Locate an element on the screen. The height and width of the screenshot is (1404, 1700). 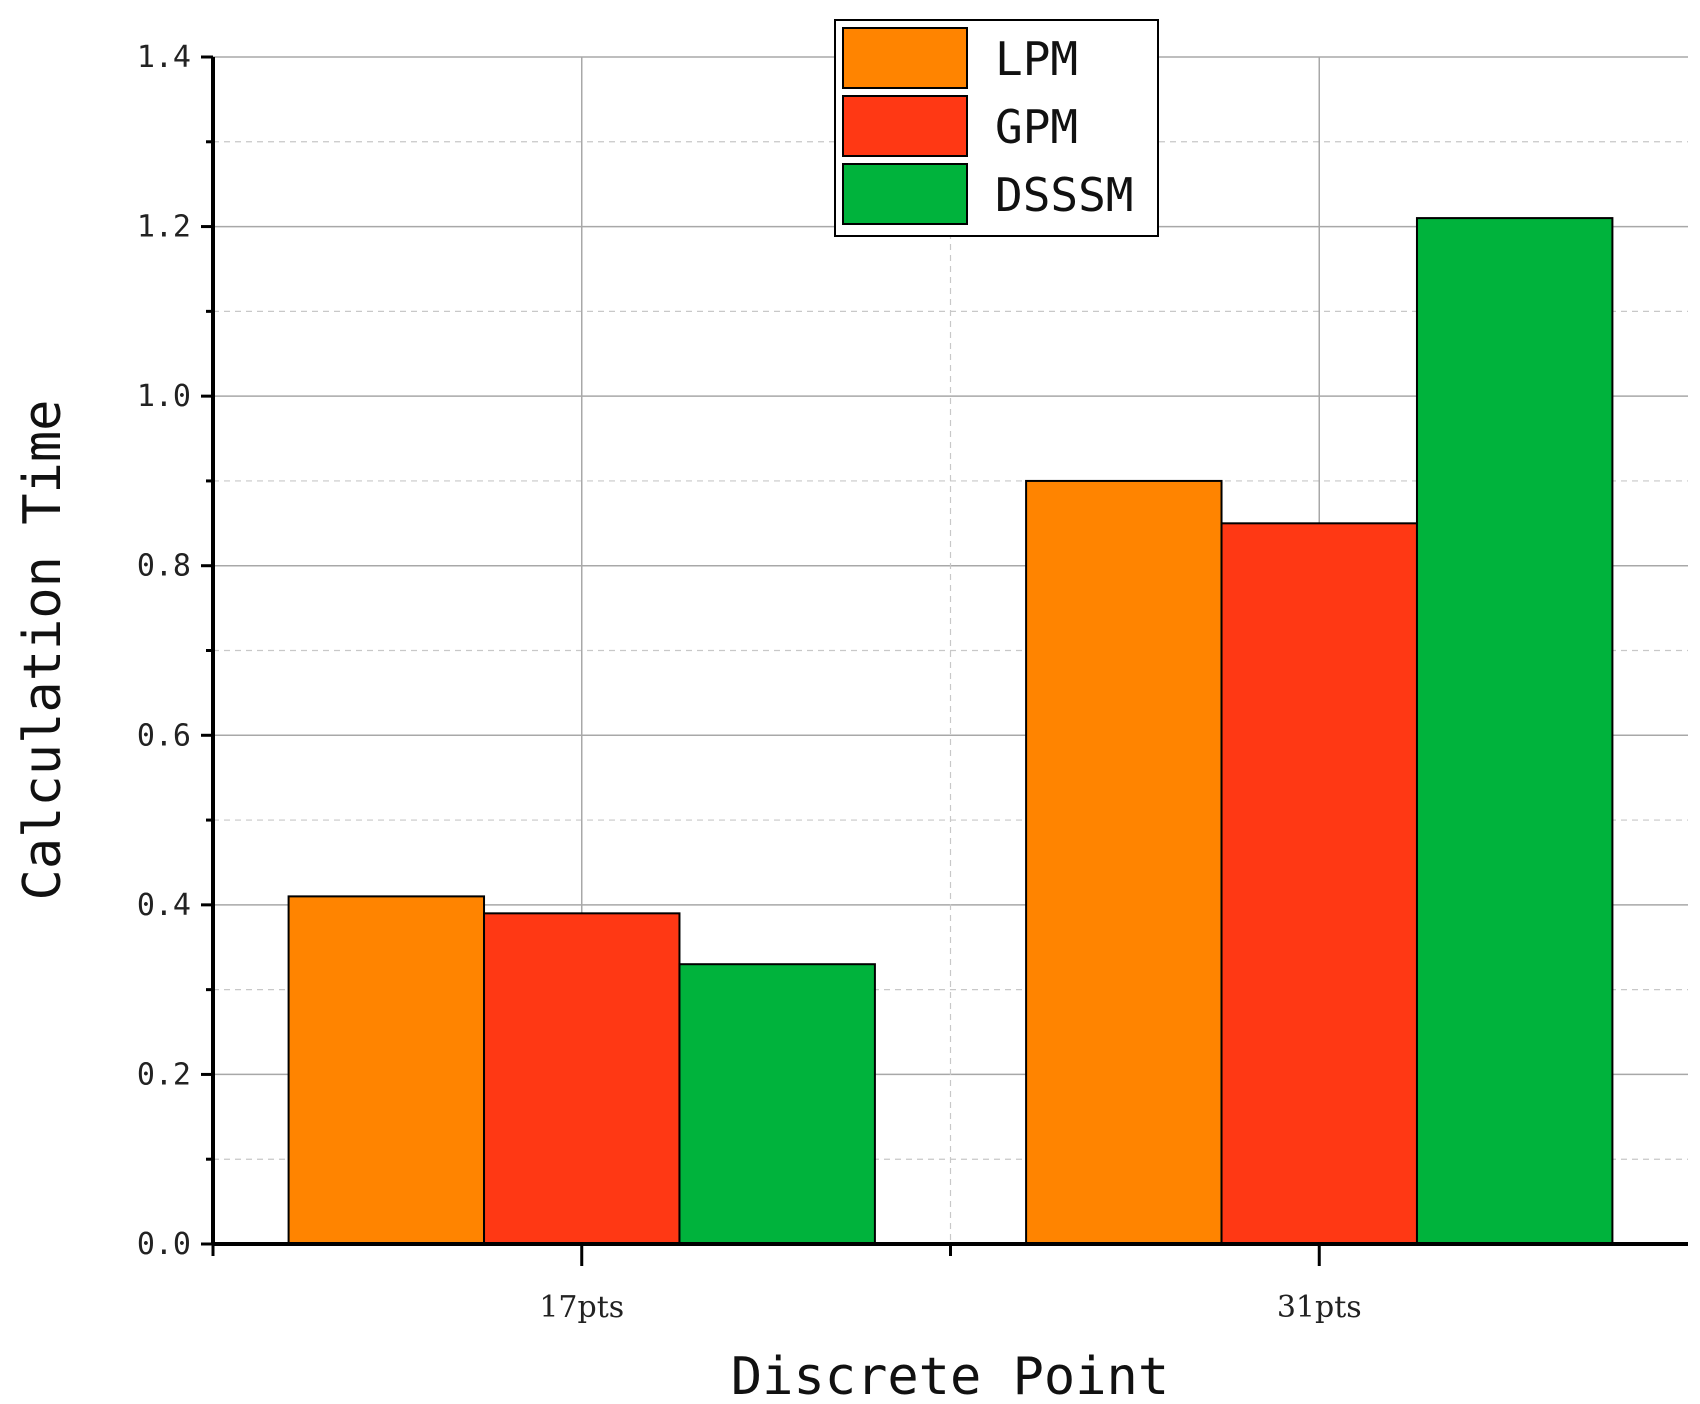
y-tick-label: 0.0 is located at coordinates (164, 1244).